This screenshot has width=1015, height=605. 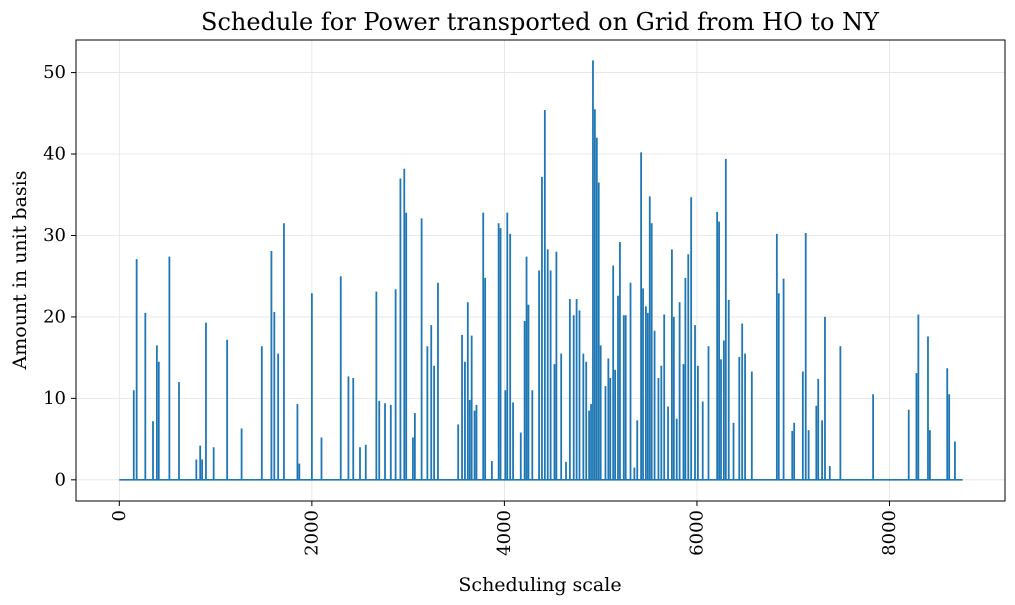 What do you see at coordinates (54, 72) in the screenshot?
I see `y-tick-label: 50` at bounding box center [54, 72].